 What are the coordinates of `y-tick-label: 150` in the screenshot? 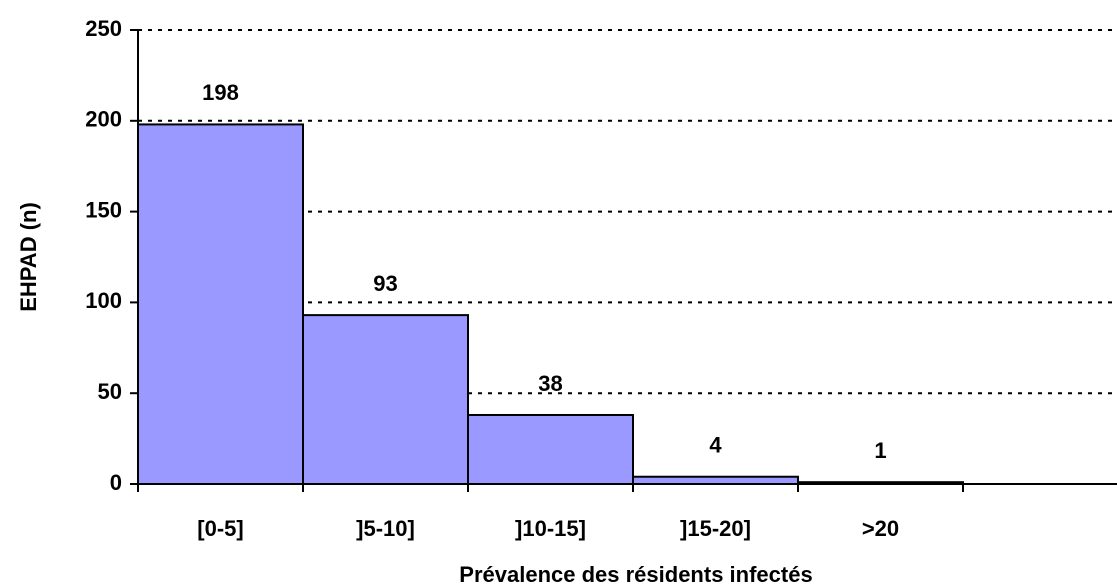 It's located at (103, 209).